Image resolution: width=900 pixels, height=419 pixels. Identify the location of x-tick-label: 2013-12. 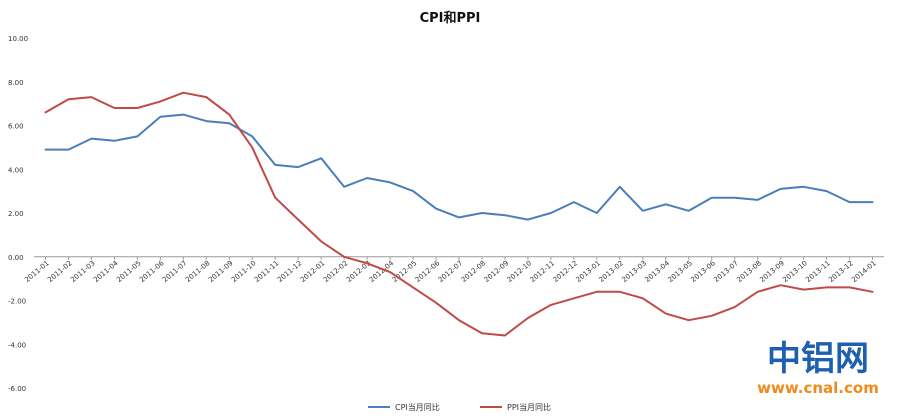
(841, 271).